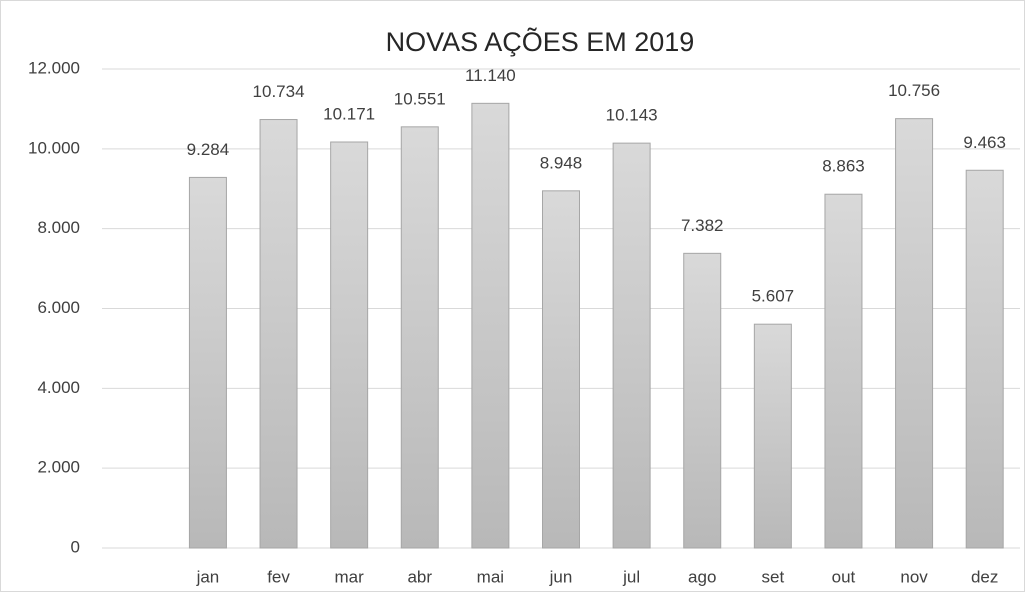  What do you see at coordinates (561, 162) in the screenshot?
I see `value-label: 8.948` at bounding box center [561, 162].